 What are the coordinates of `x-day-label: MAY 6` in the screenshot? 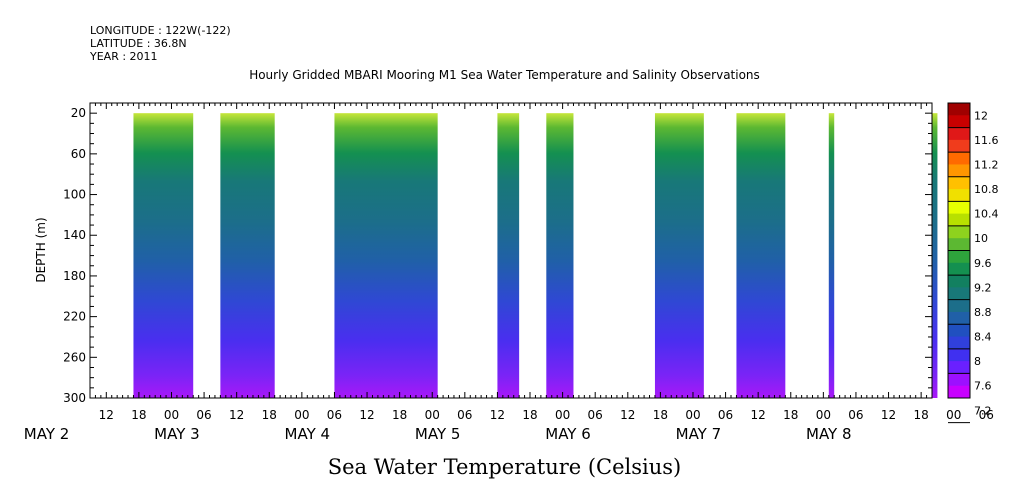 It's located at (568, 434).